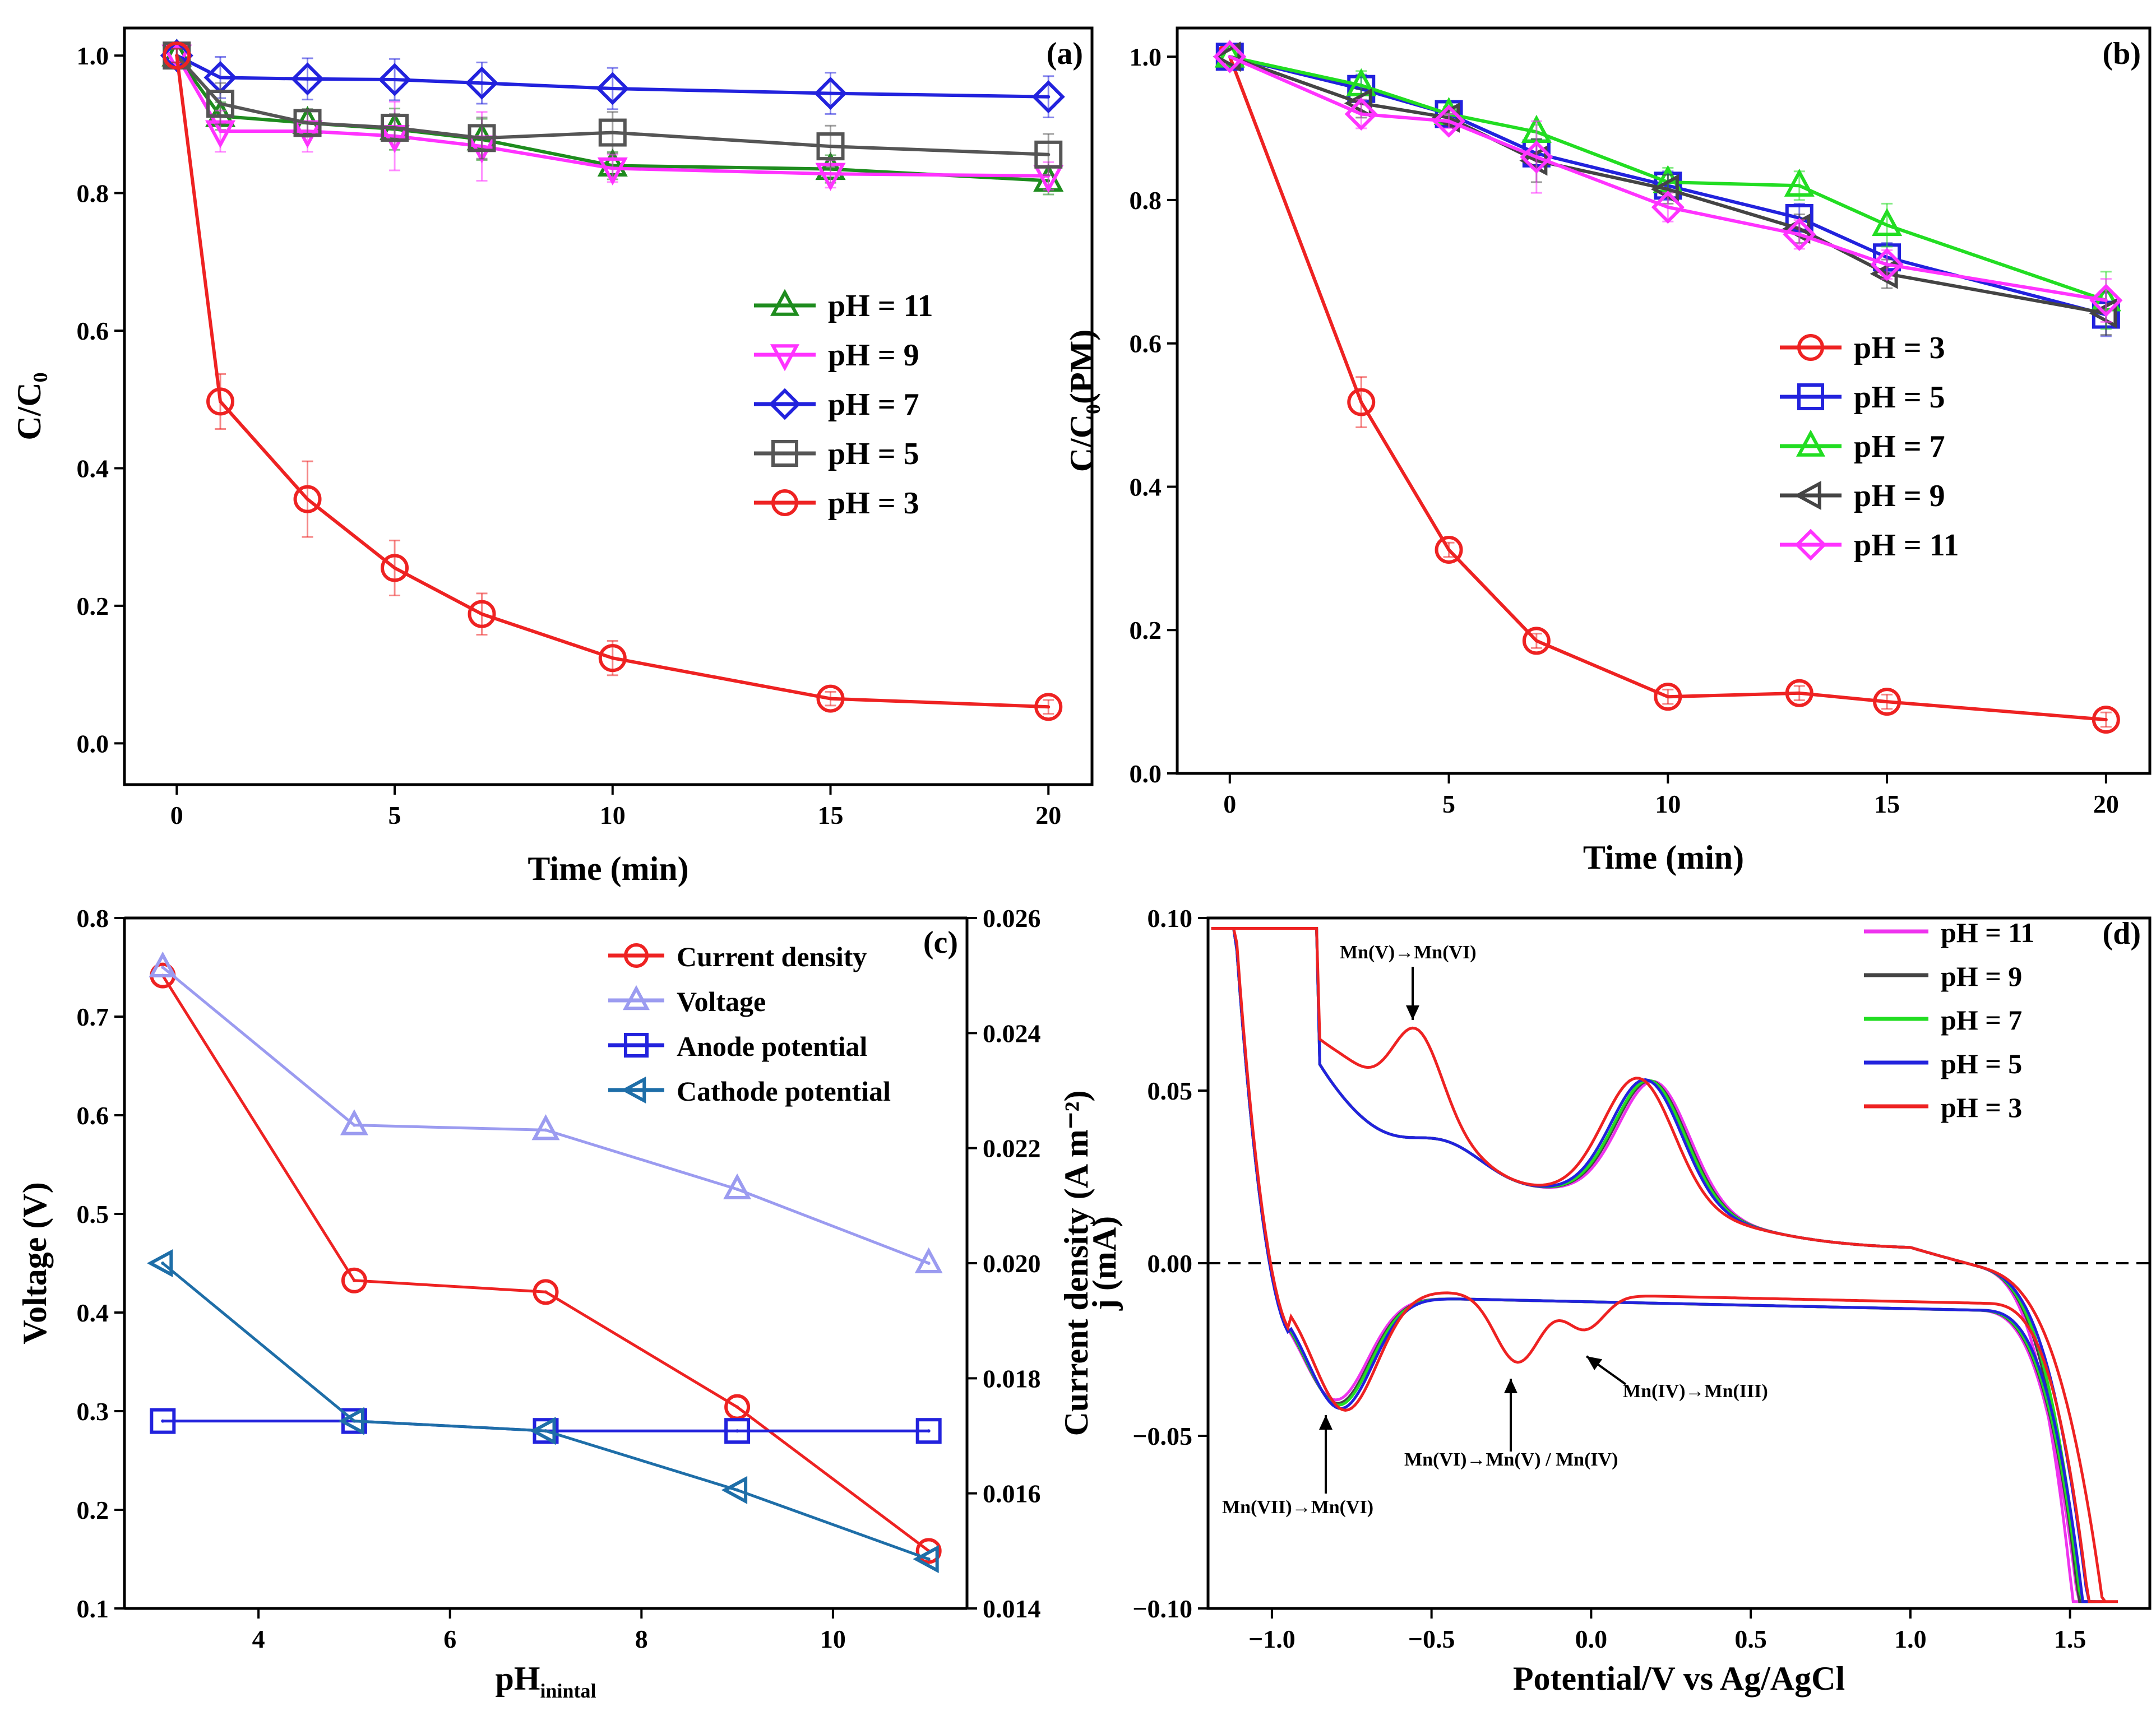  What do you see at coordinates (1146, 487) in the screenshot?
I see `panel-b-ytick-label: 0.4` at bounding box center [1146, 487].